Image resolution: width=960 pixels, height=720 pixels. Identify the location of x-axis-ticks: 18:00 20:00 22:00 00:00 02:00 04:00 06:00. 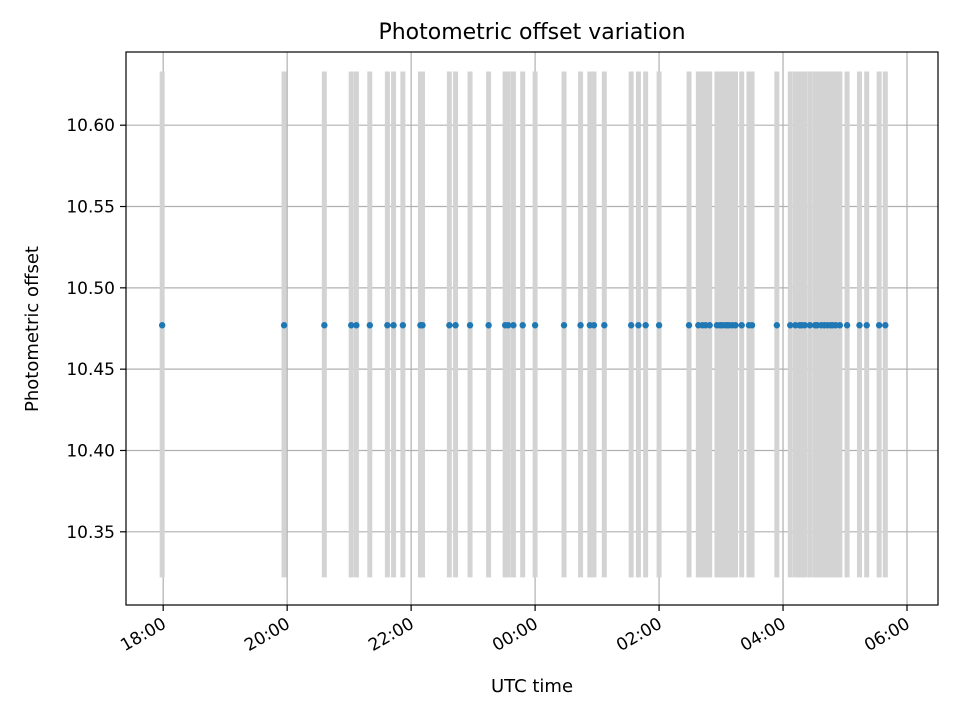
(515, 630).